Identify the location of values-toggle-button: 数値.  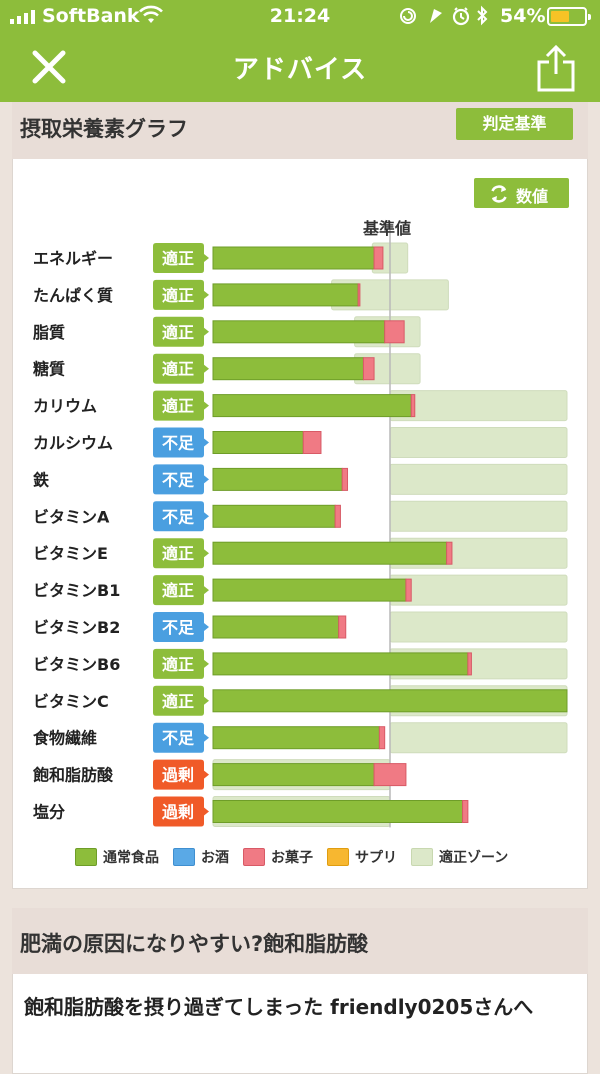
(521, 193).